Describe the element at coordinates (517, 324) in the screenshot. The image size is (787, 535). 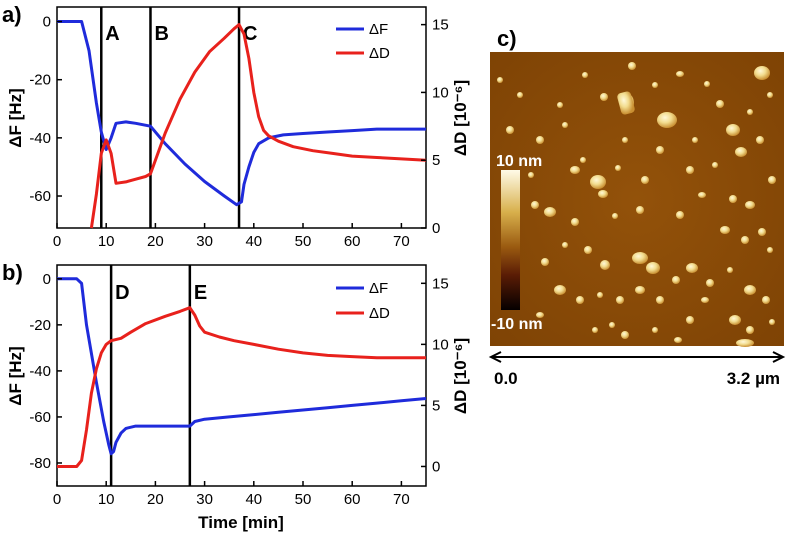
I see `afm-colorbar-min: -10 nm` at that location.